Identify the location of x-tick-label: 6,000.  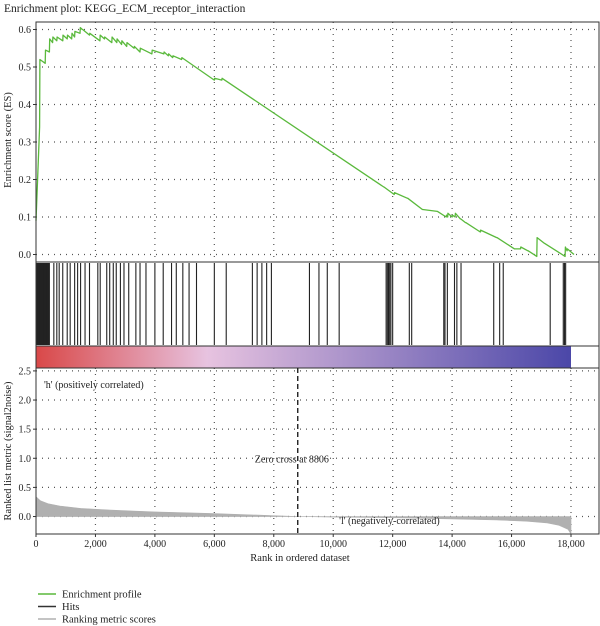
(214, 544).